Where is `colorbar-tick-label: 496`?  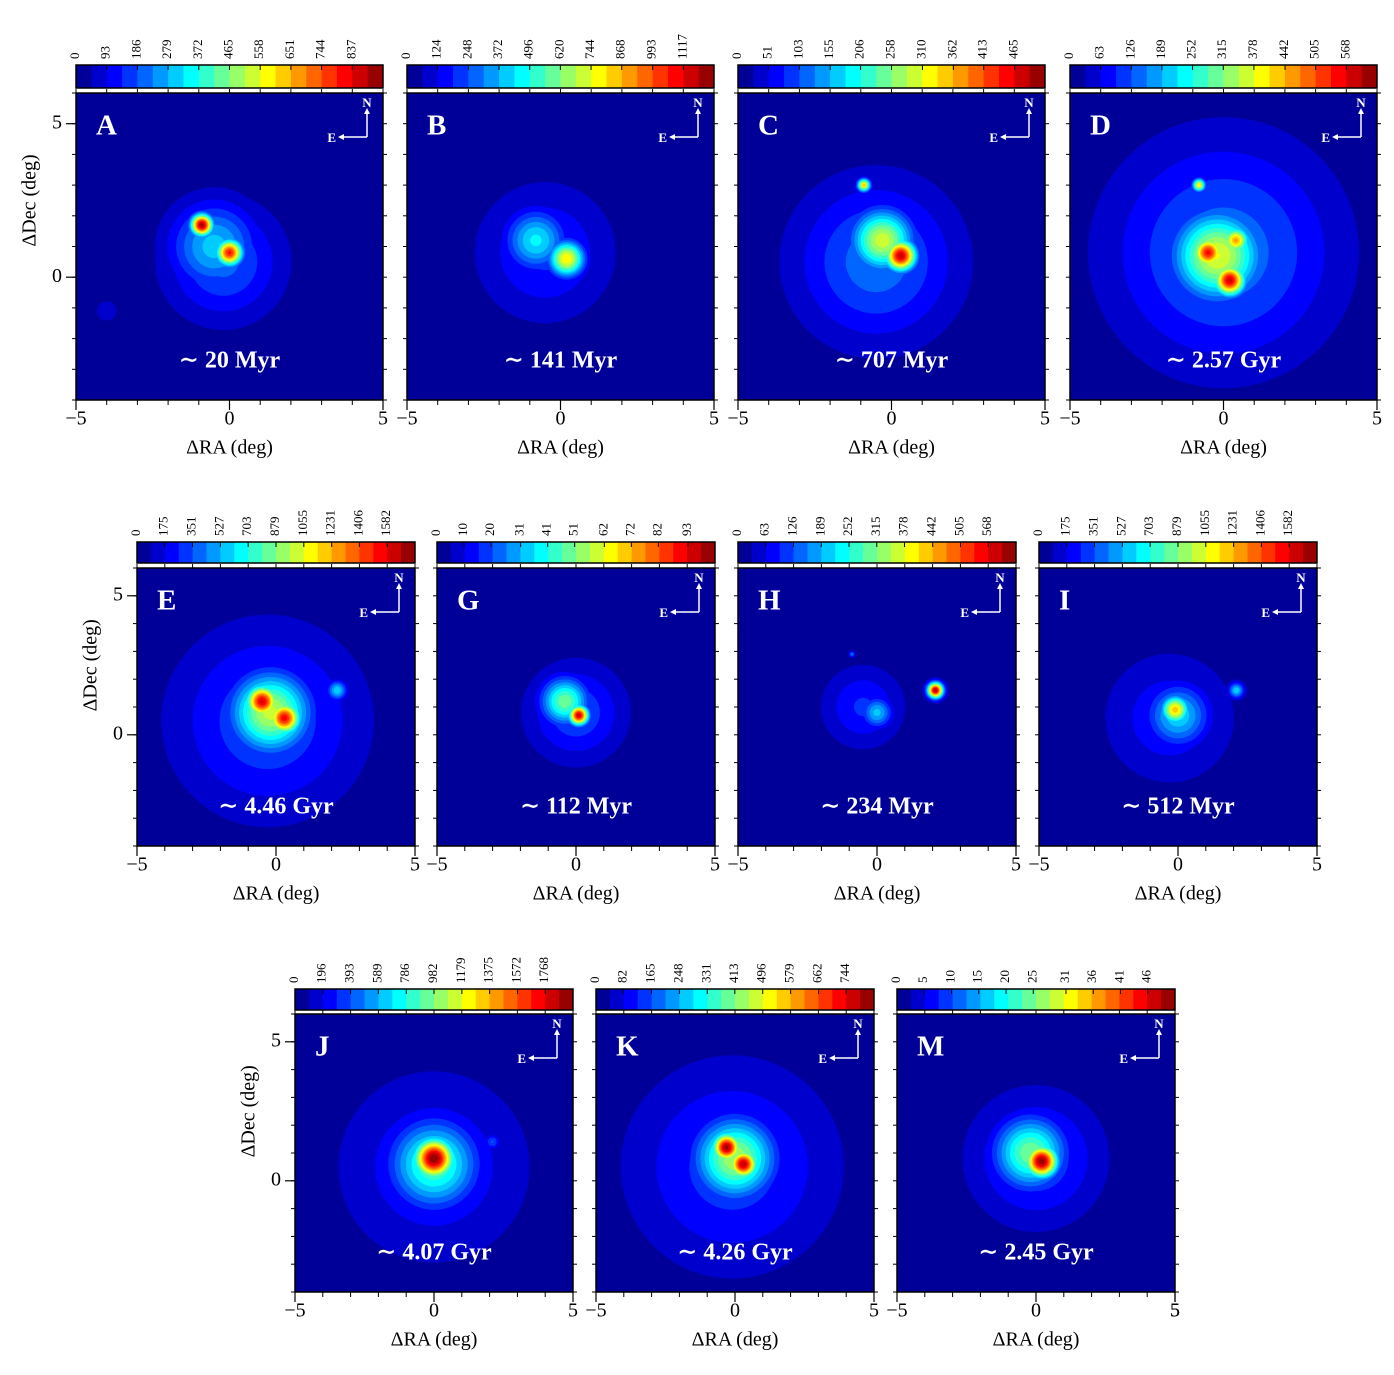
colorbar-tick-label: 496 is located at coordinates (528, 49).